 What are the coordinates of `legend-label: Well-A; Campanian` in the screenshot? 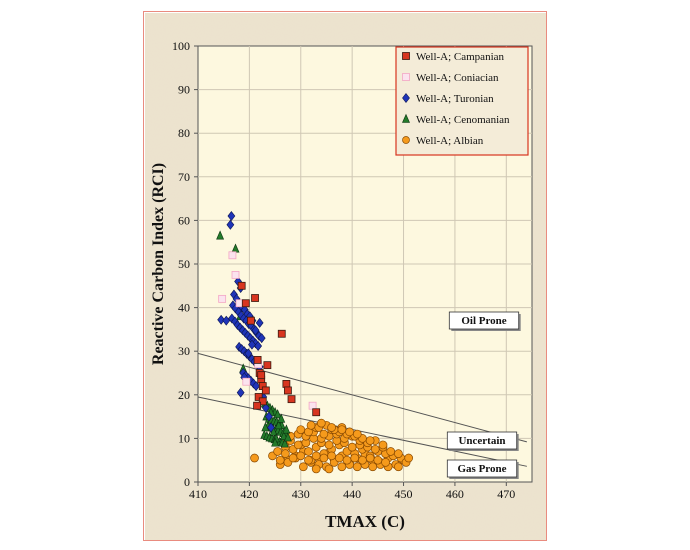 It's located at (460, 57).